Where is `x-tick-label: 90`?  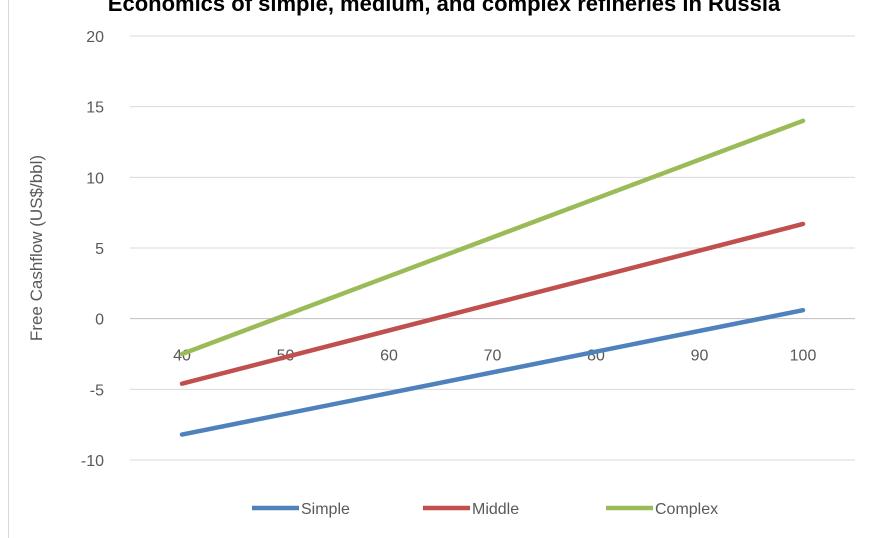
x-tick-label: 90 is located at coordinates (700, 356).